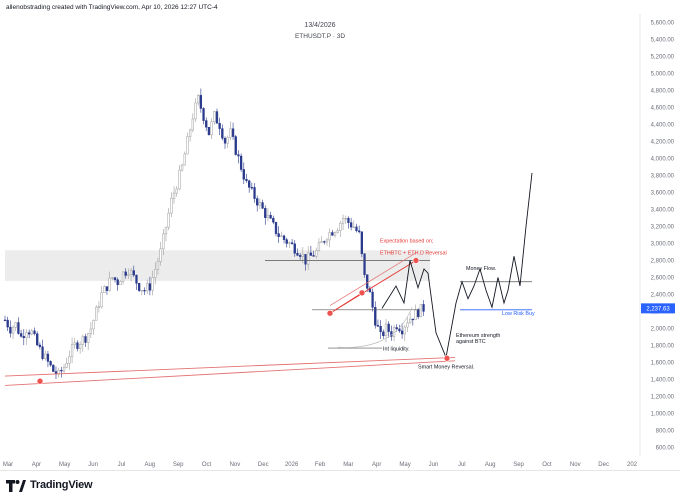 The height and width of the screenshot is (501, 680). What do you see at coordinates (663, 364) in the screenshot?
I see `price-tick-label: 1,600.00` at bounding box center [663, 364].